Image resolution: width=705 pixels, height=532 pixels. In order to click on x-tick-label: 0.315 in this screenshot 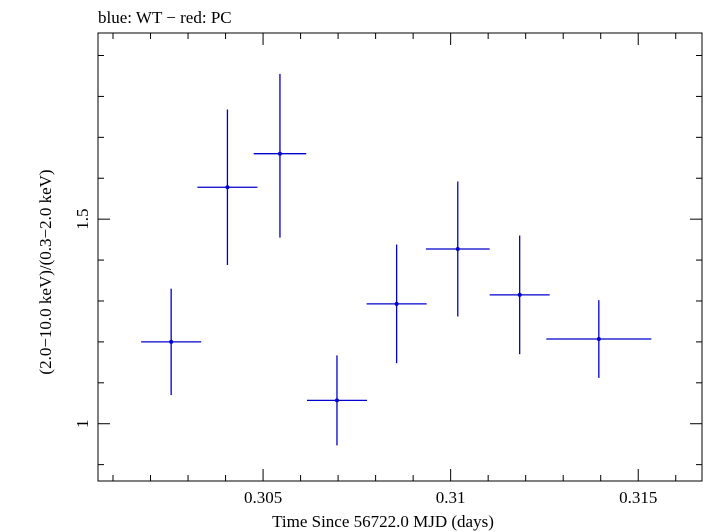, I will do `click(638, 497)`.